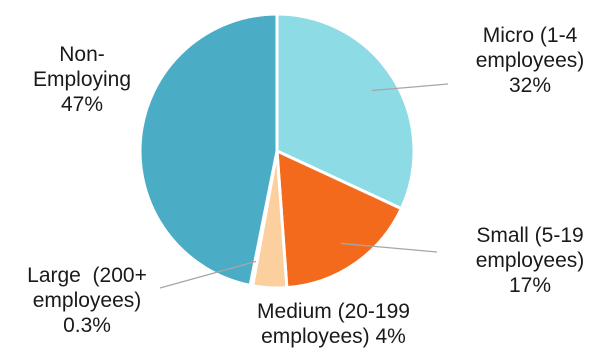  I want to click on label-medium: Medium (20-199 employees) 4%, so click(333, 324).